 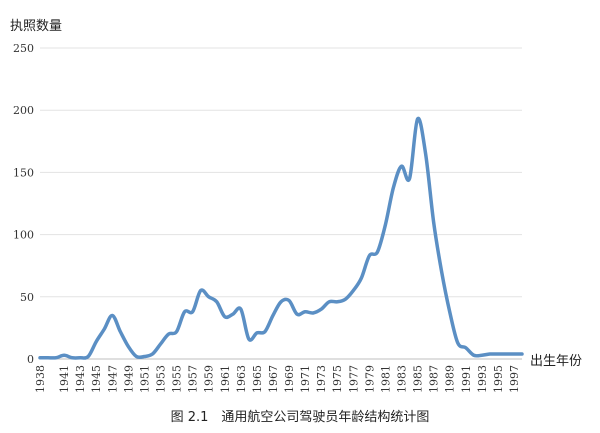 What do you see at coordinates (300, 417) in the screenshot?
I see `figure-caption: 图 2.1 通用航空公司驾驶员年龄结构统计图` at bounding box center [300, 417].